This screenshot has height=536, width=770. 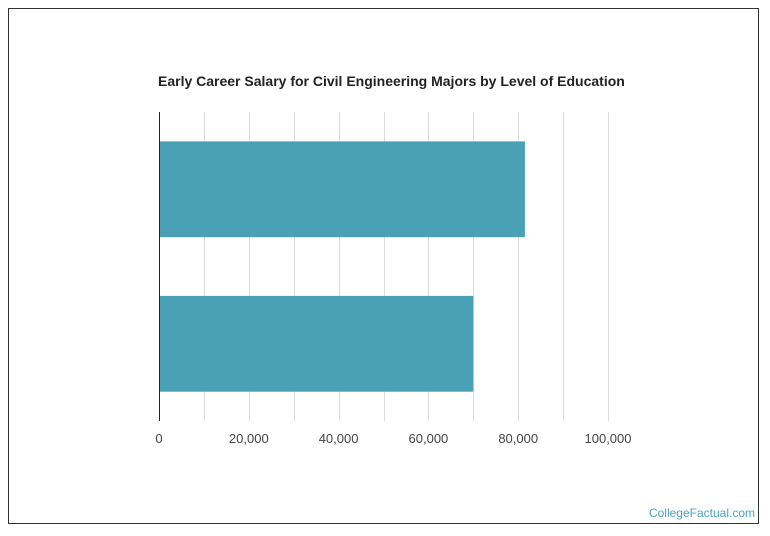 I want to click on x-tick-label: 100,000, so click(x=608, y=438).